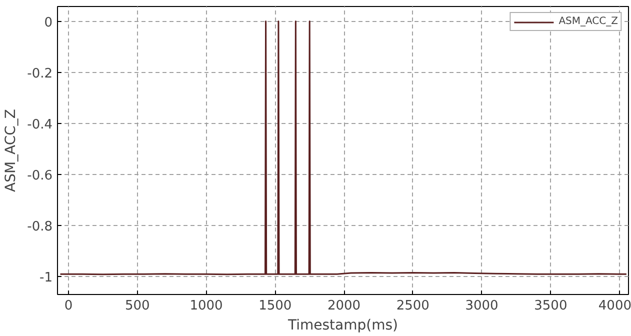 The image size is (631, 336). Describe the element at coordinates (342, 326) in the screenshot. I see `x-axis-title: Timestamp(ms)` at that location.